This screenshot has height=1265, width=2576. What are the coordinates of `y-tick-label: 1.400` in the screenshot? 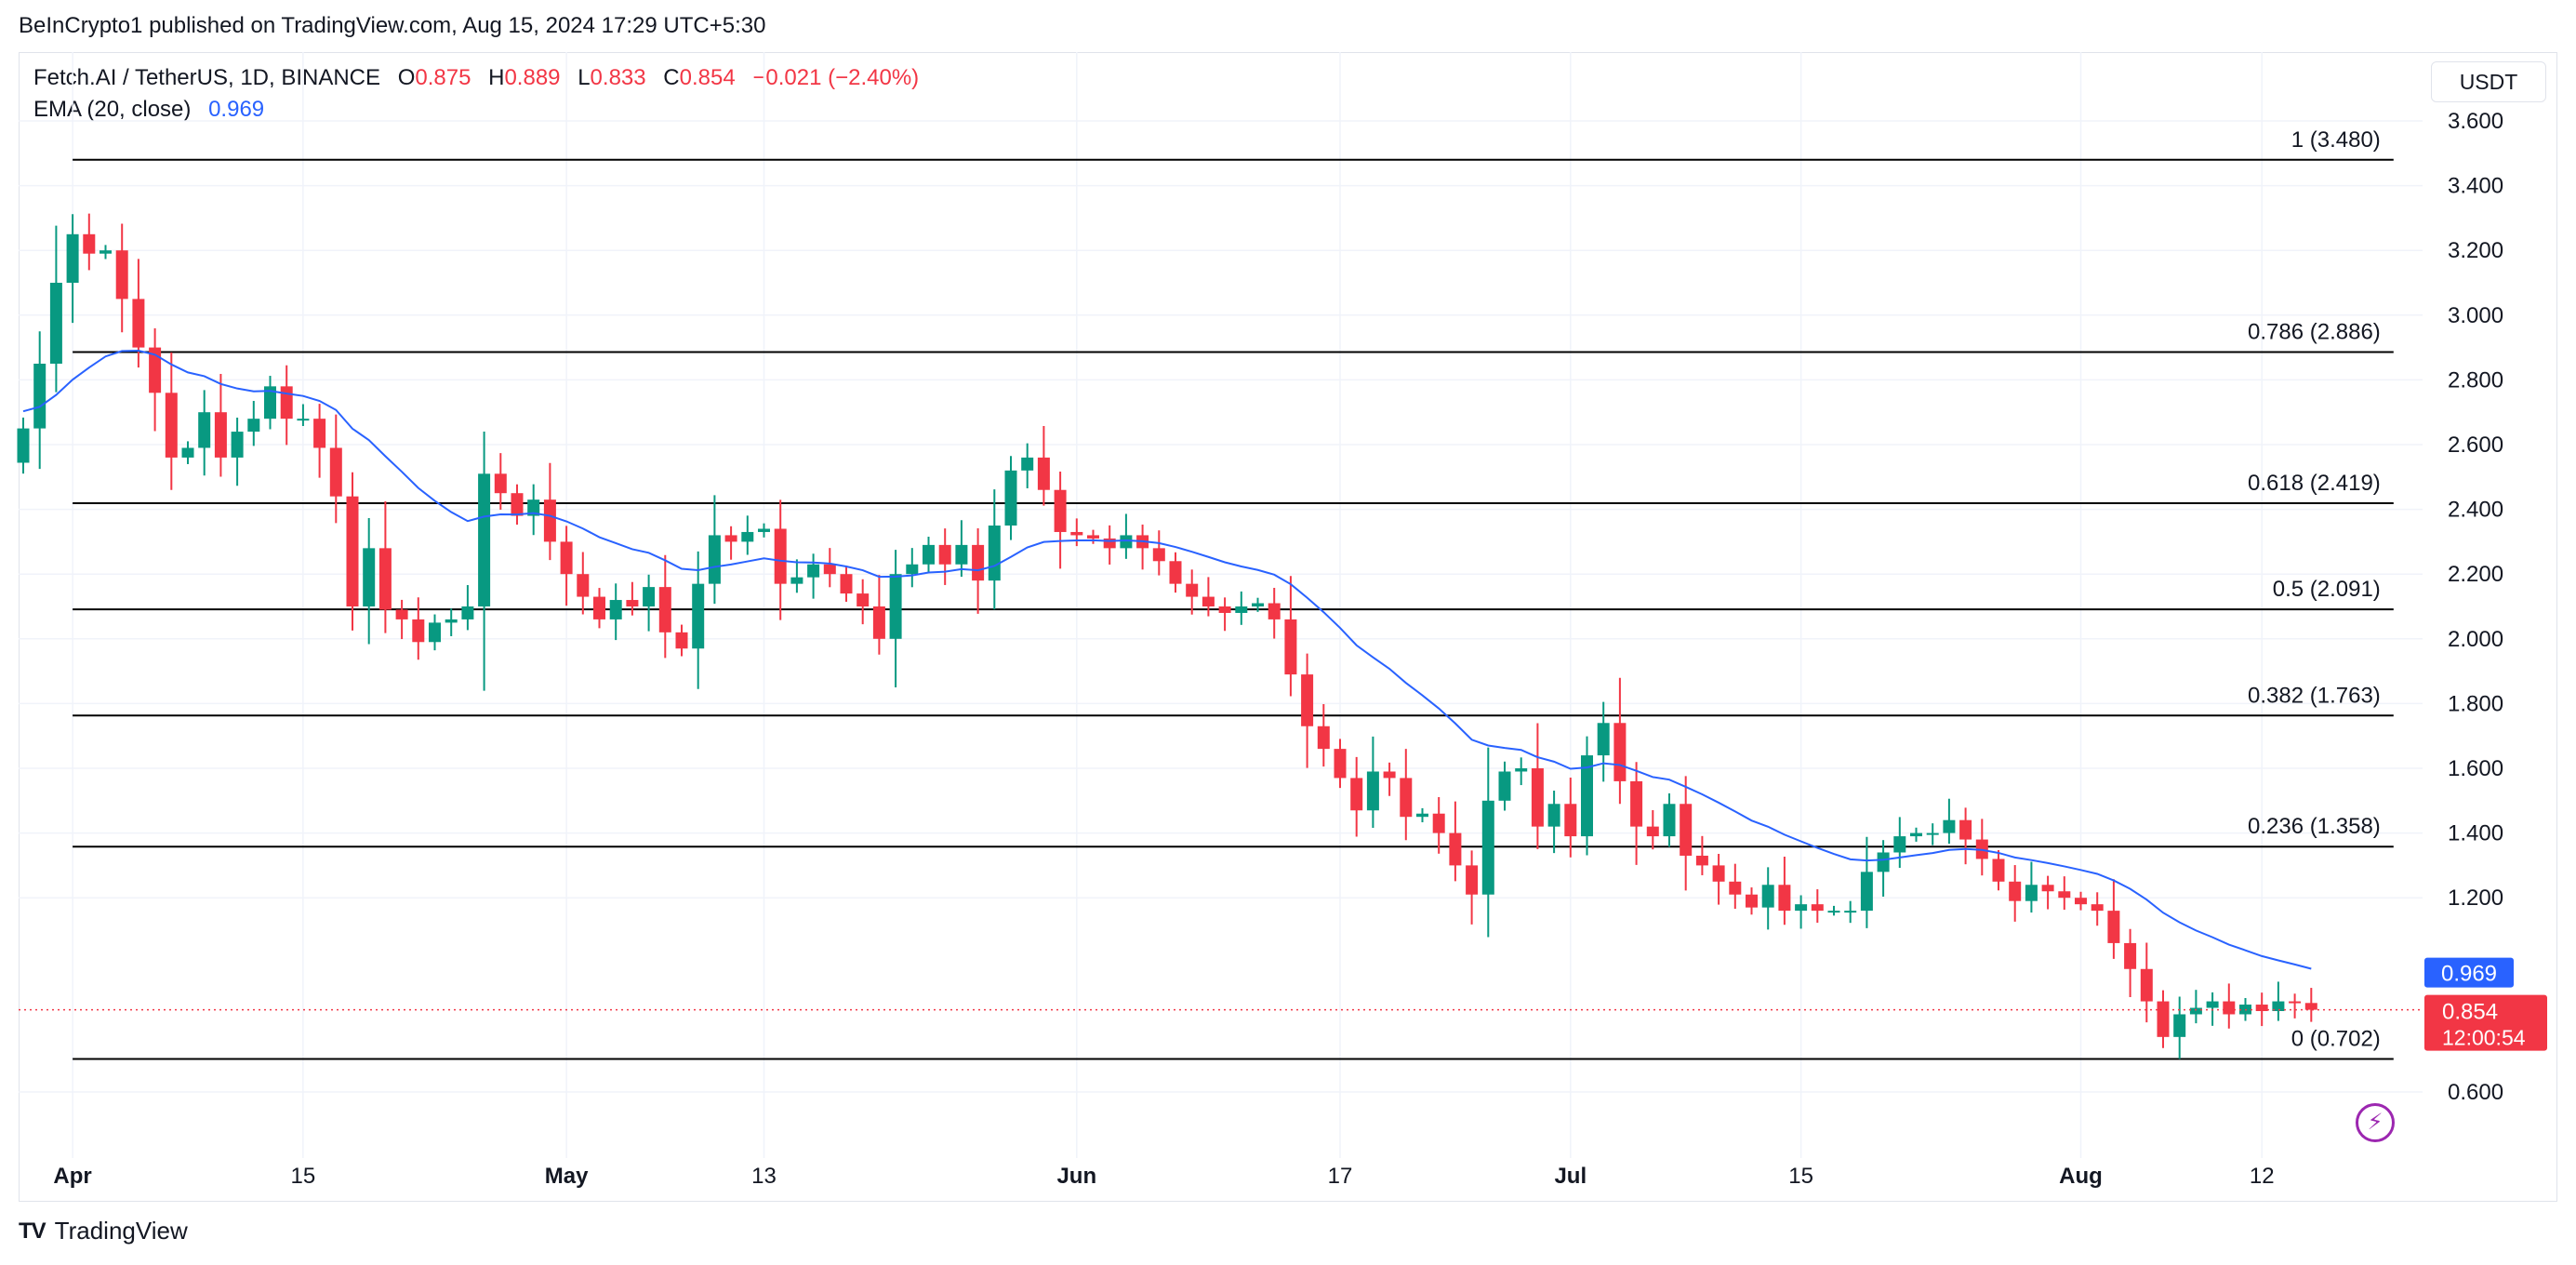 It's located at (2475, 833).